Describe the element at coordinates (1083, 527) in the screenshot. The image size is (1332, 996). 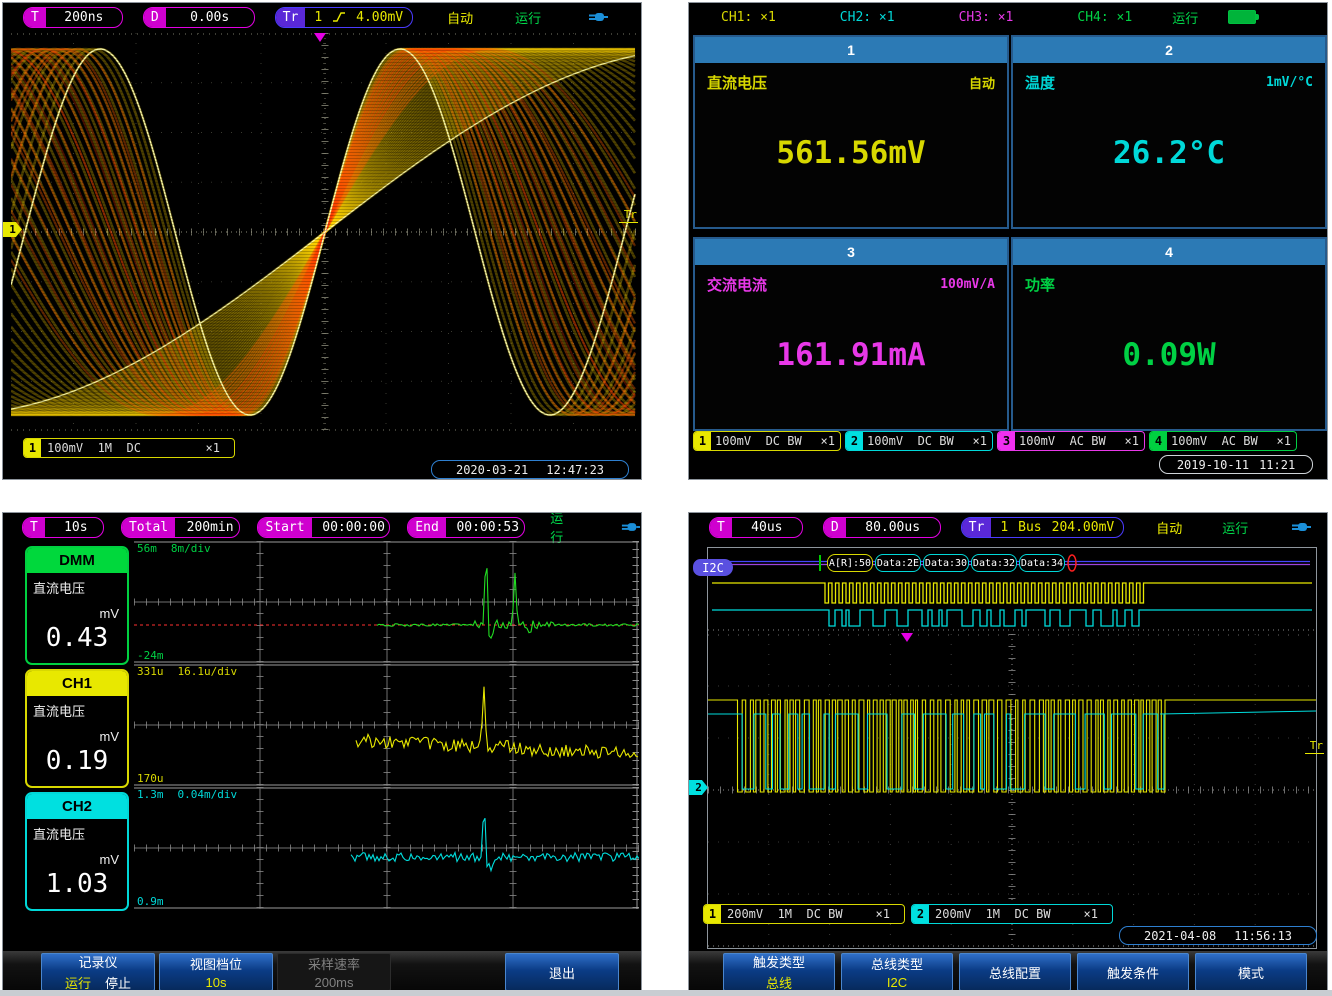
I see `trigger-level: 204.00mV` at that location.